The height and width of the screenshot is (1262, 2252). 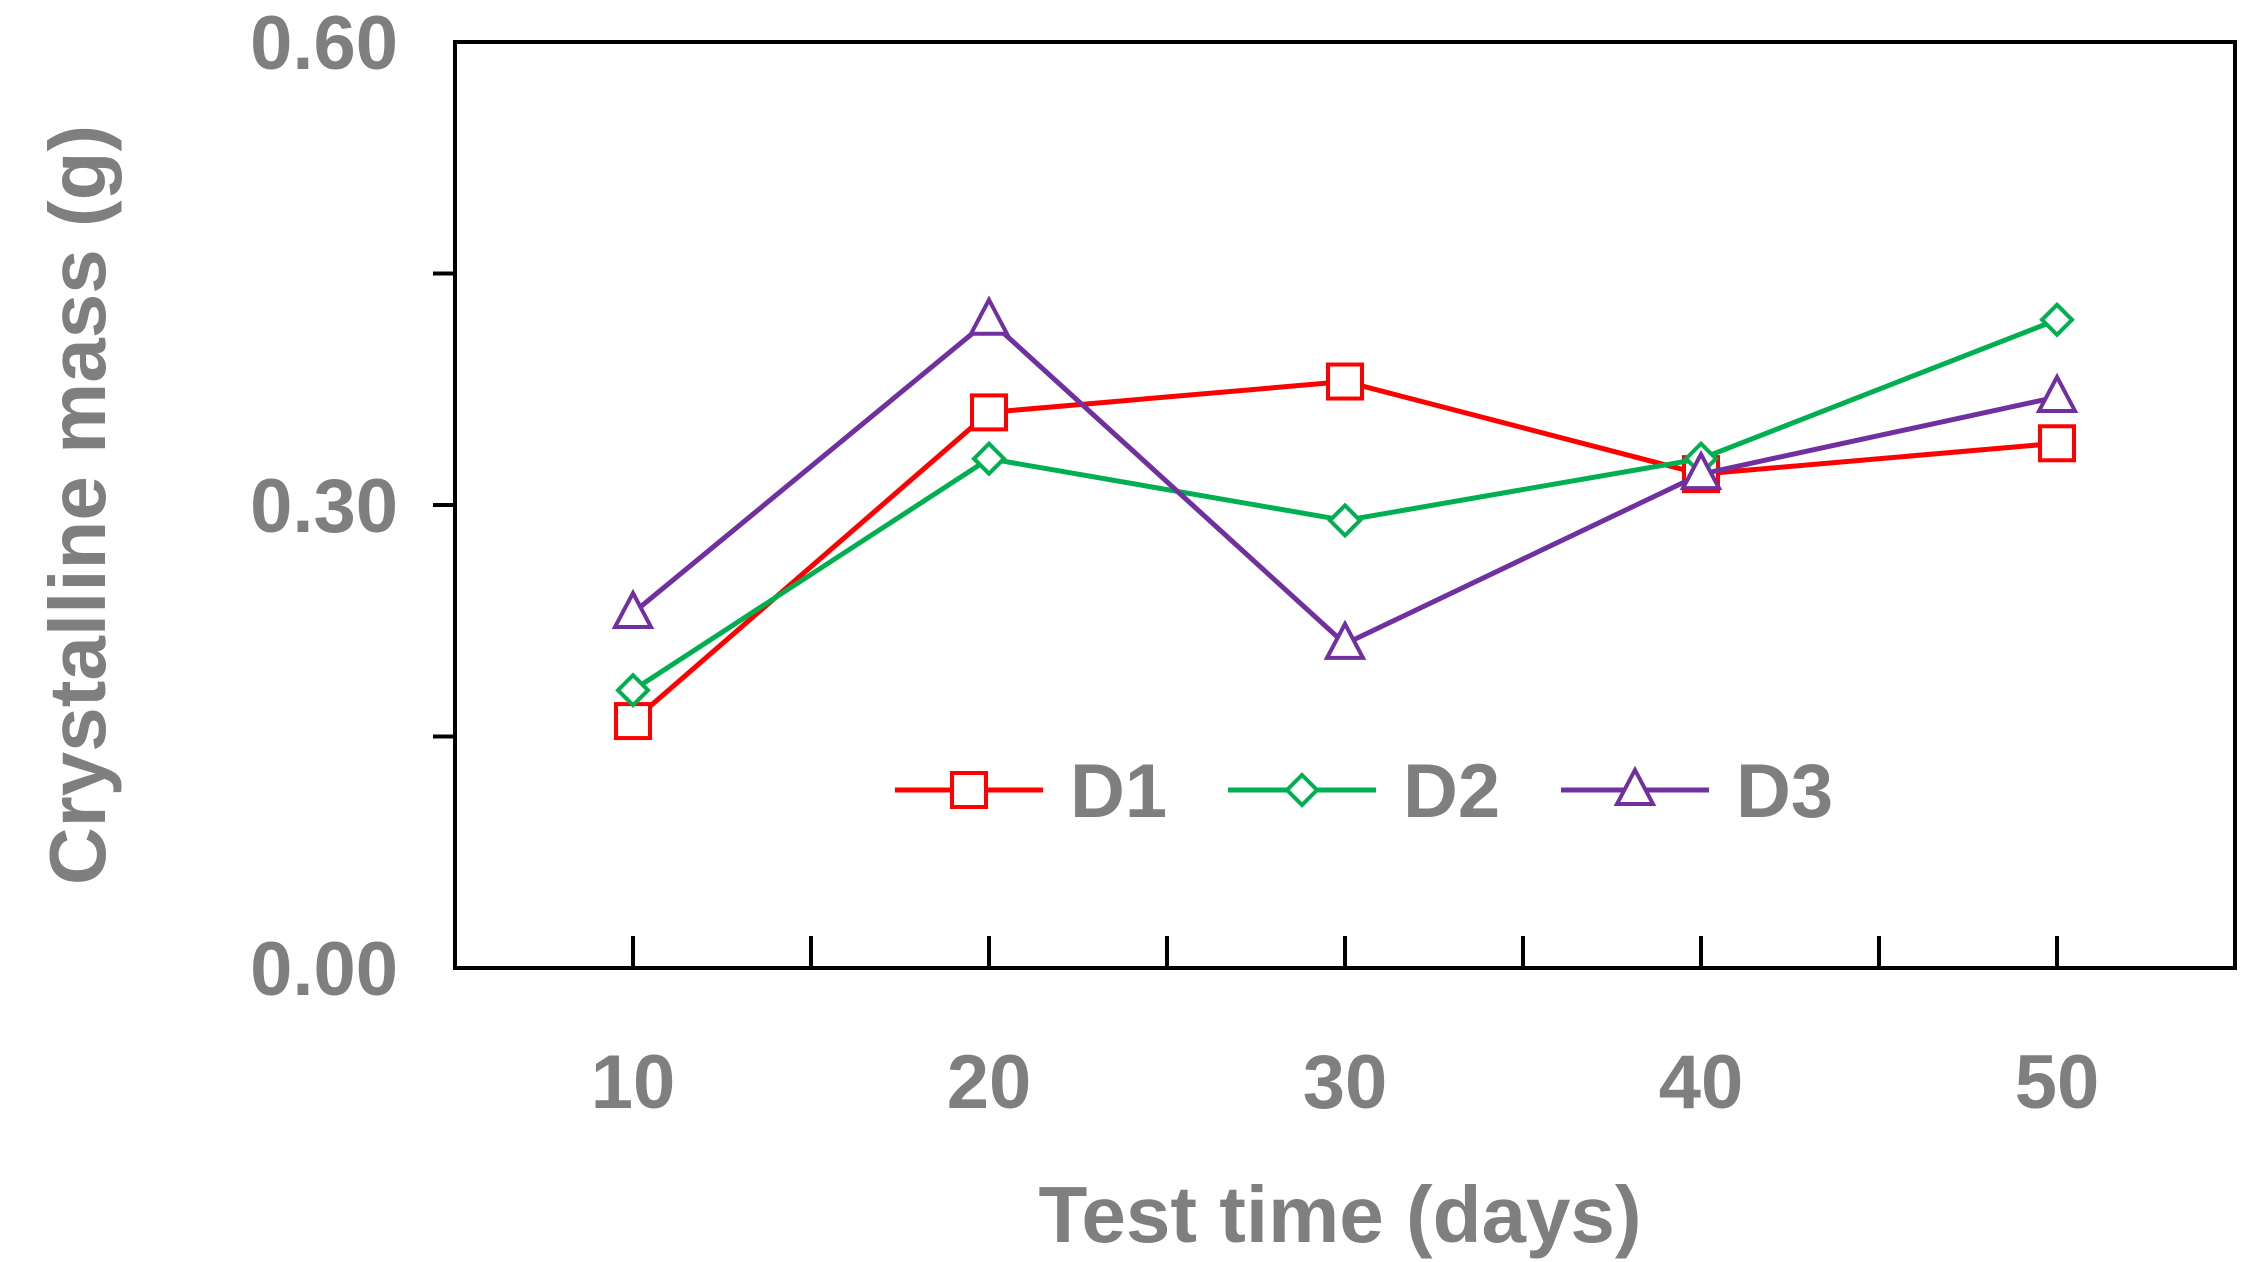 What do you see at coordinates (324, 506) in the screenshot?
I see `y-tick-label: 0.30` at bounding box center [324, 506].